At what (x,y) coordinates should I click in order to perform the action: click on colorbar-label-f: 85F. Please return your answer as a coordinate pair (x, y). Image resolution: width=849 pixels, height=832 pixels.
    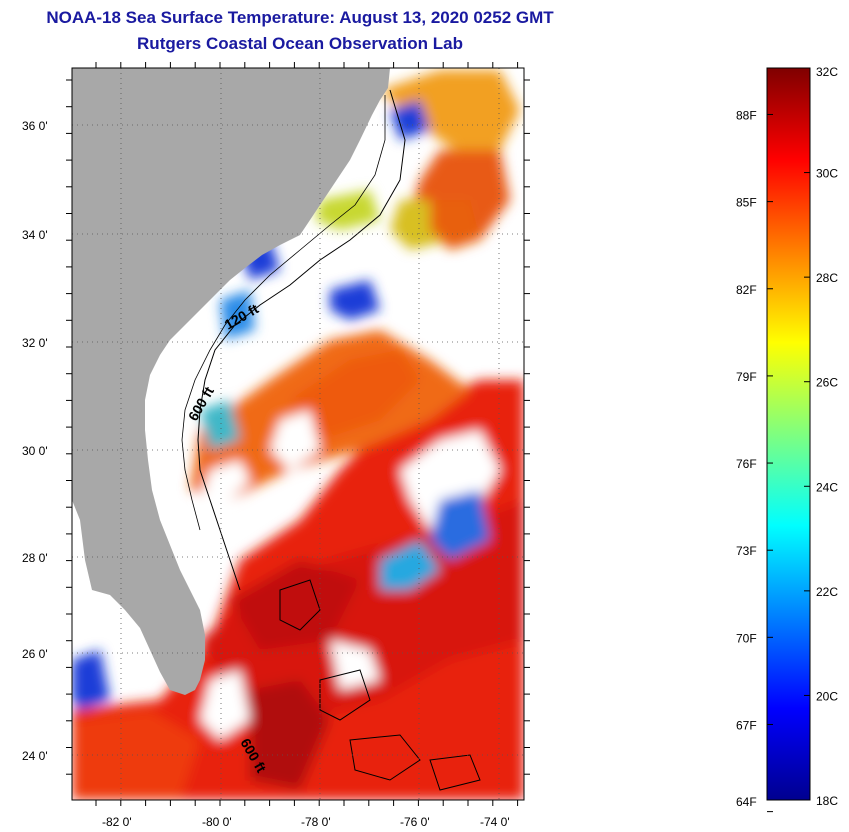
    Looking at the image, I should click on (746, 203).